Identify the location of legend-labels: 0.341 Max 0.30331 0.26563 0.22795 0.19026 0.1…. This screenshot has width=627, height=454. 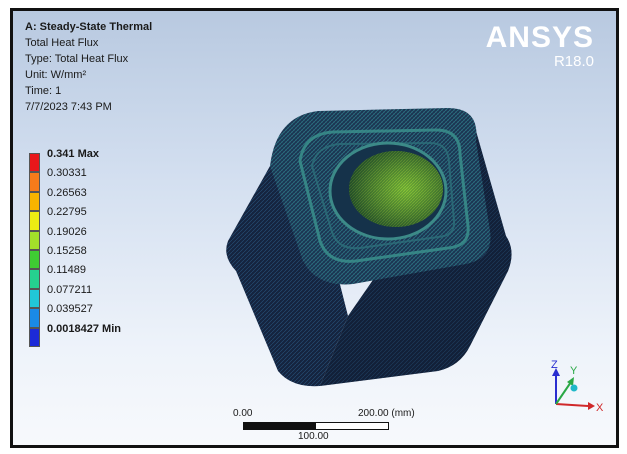
(102, 244).